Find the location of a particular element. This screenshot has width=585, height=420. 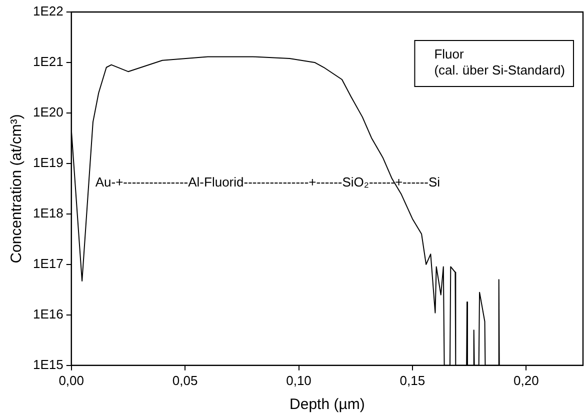

x-tick-label: 0,15 is located at coordinates (413, 380).